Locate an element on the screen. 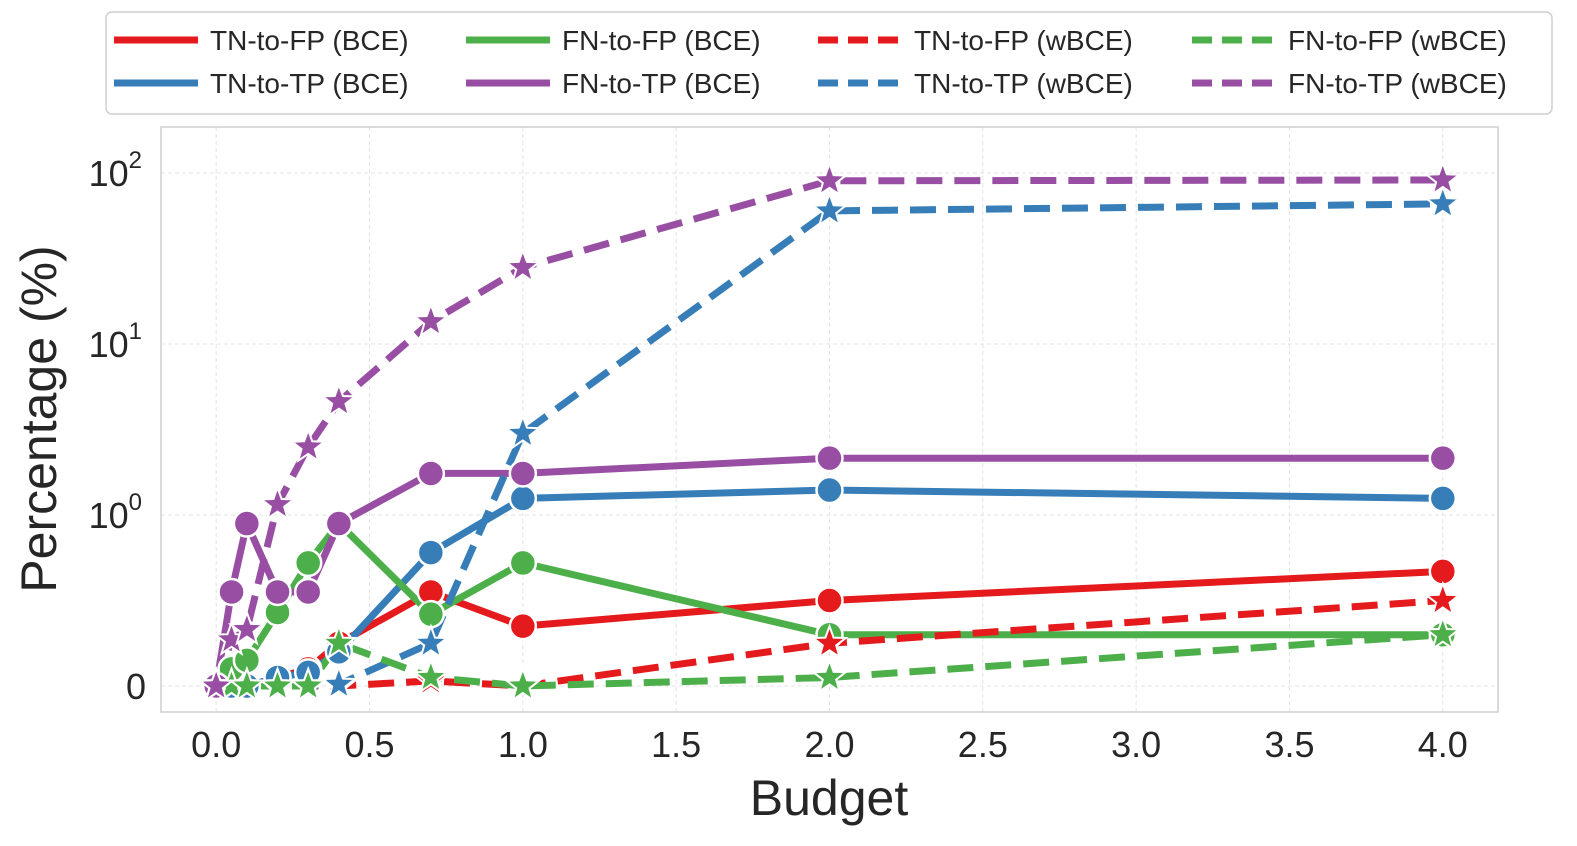 The image size is (1577, 846). y-tick-label: 10² is located at coordinates (115, 170).